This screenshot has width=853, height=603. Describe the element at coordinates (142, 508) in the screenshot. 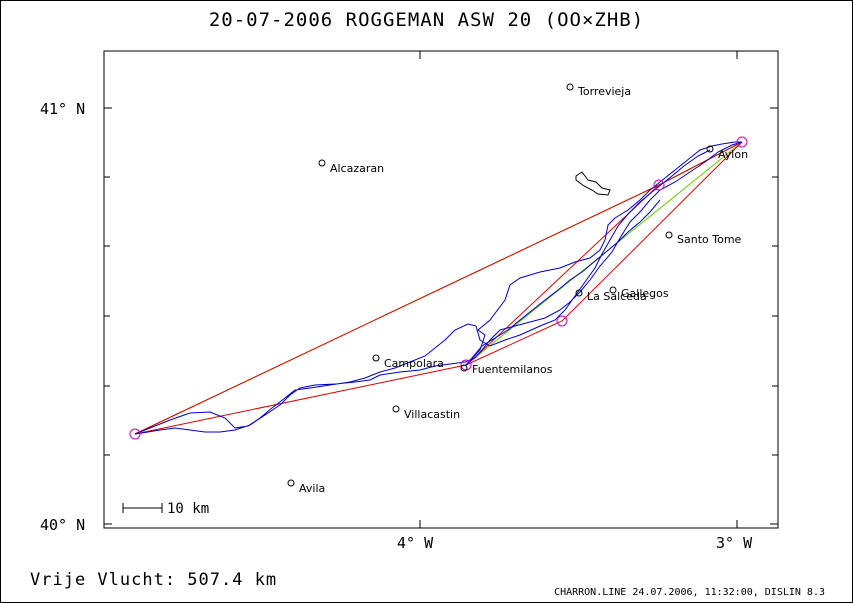

I see `scale-bar` at that location.